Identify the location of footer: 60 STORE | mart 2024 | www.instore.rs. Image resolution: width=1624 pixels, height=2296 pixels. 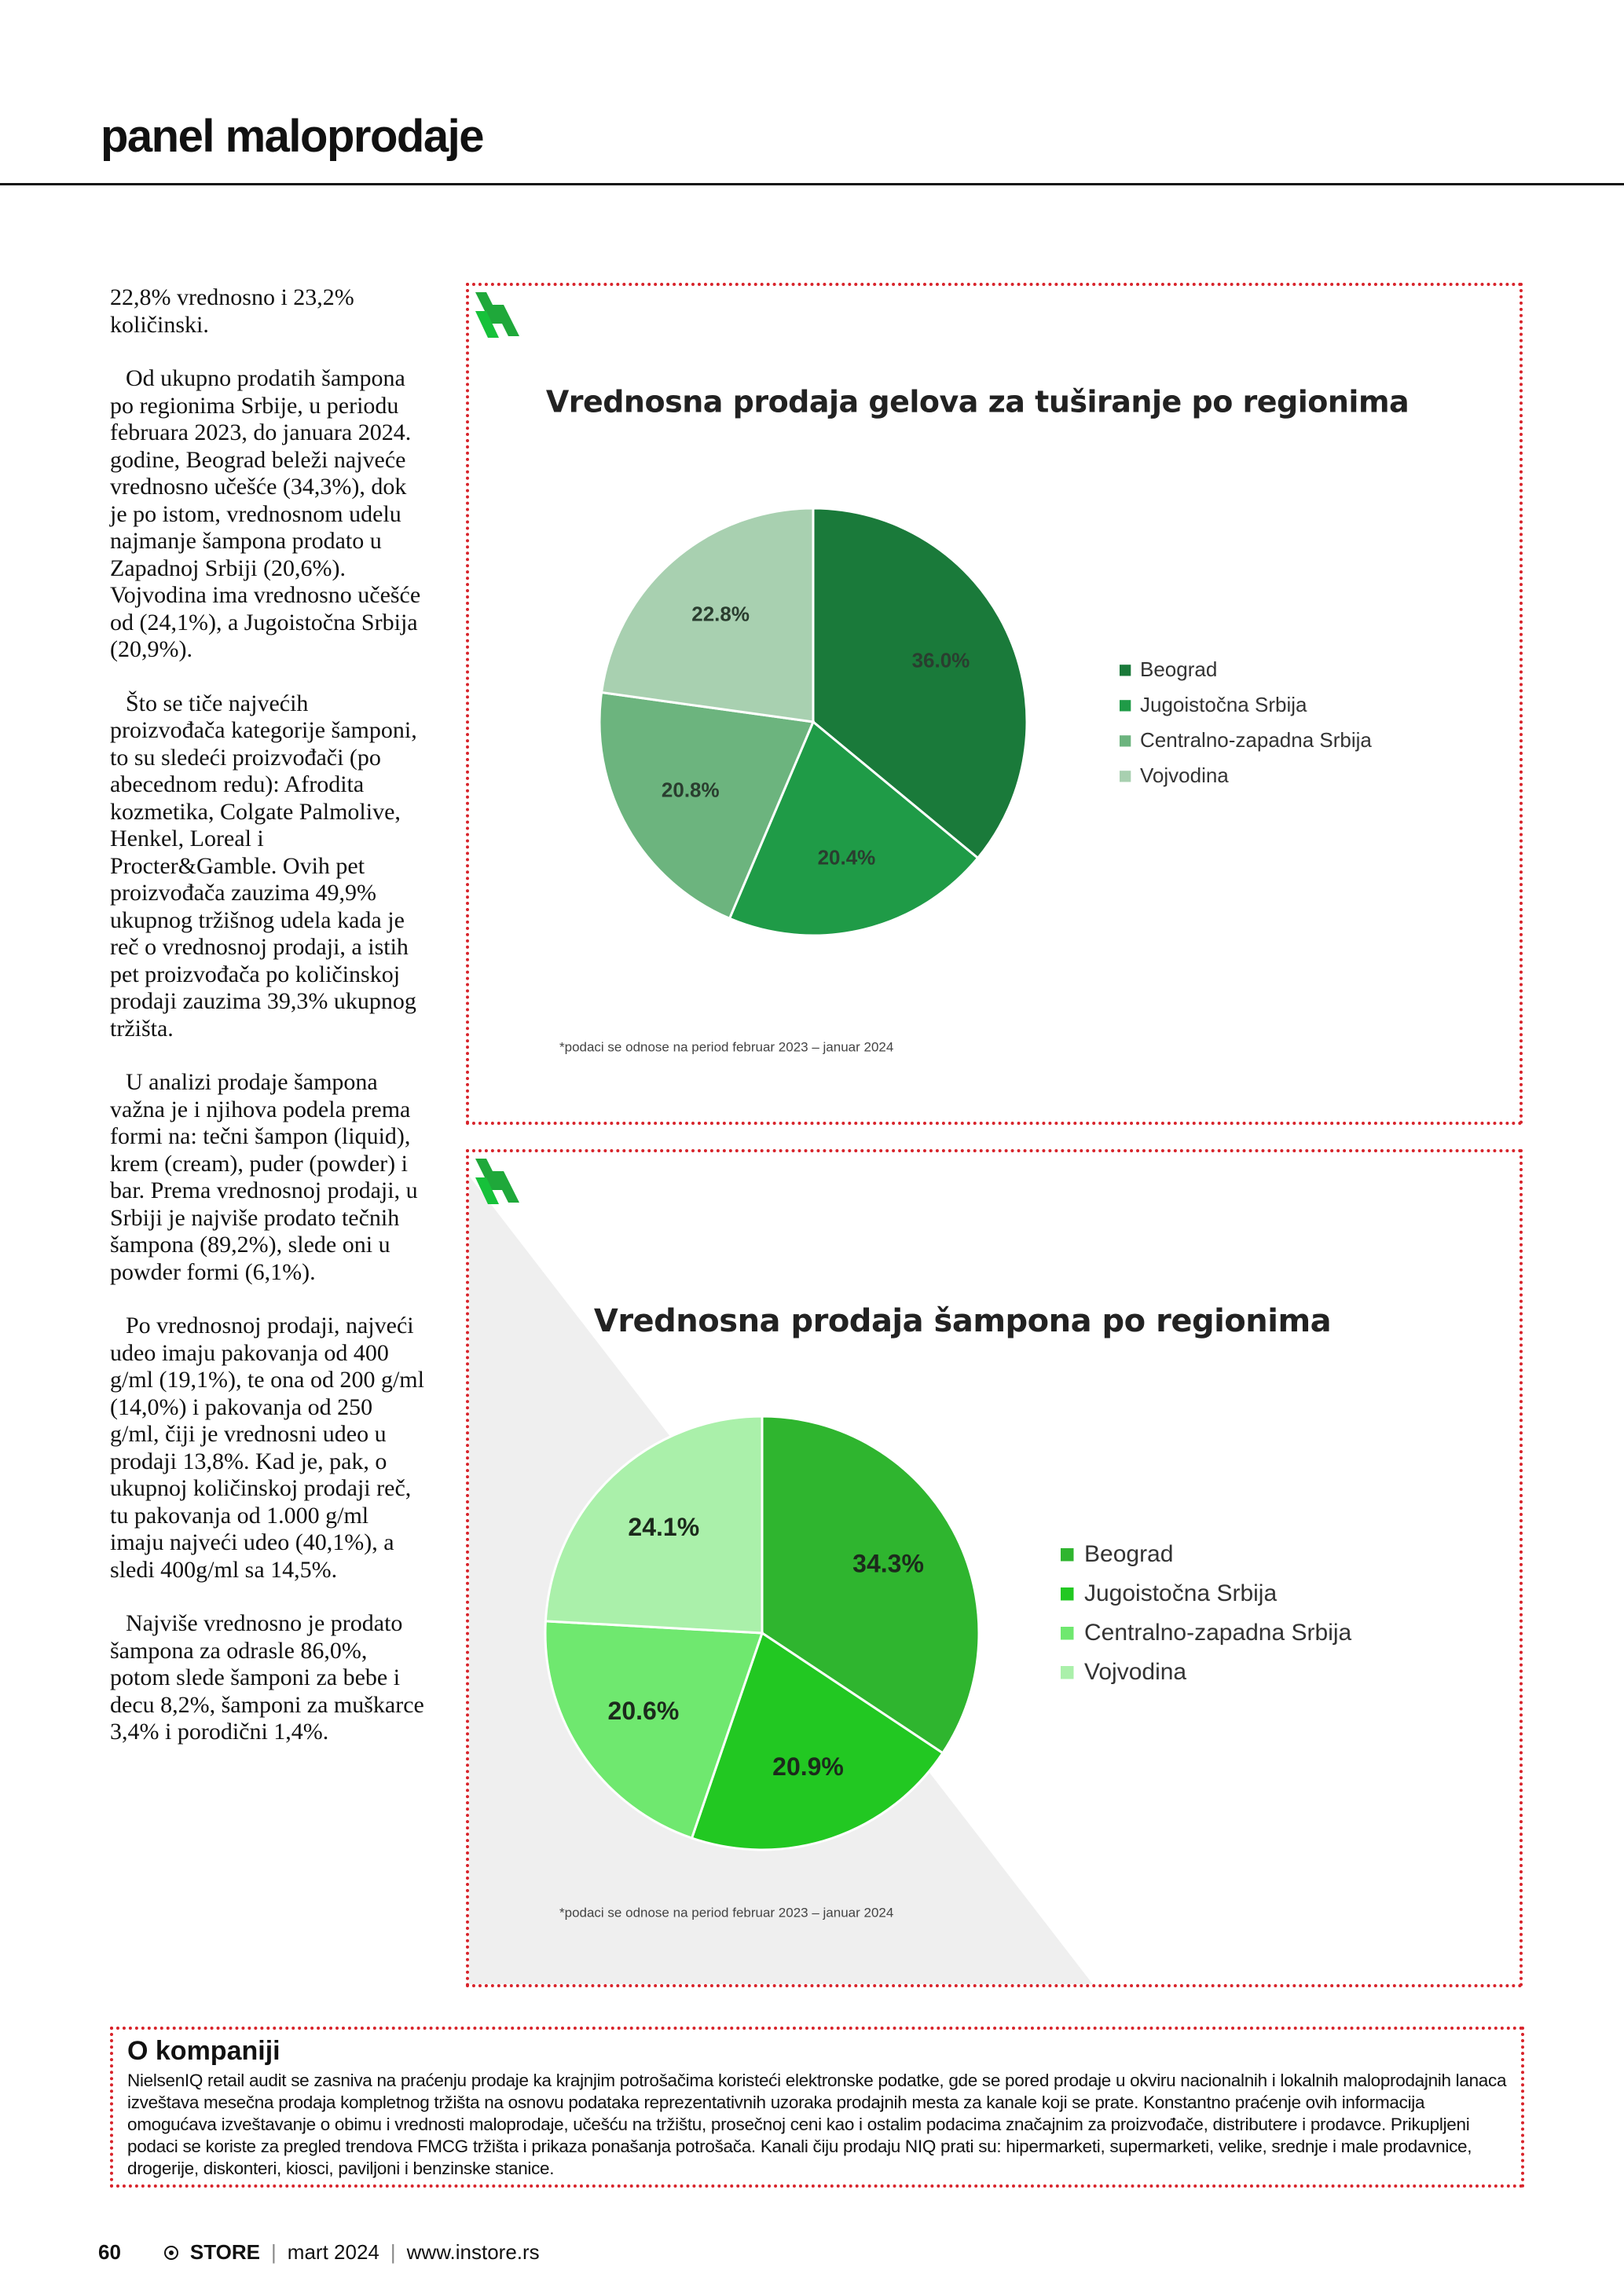
(319, 2252).